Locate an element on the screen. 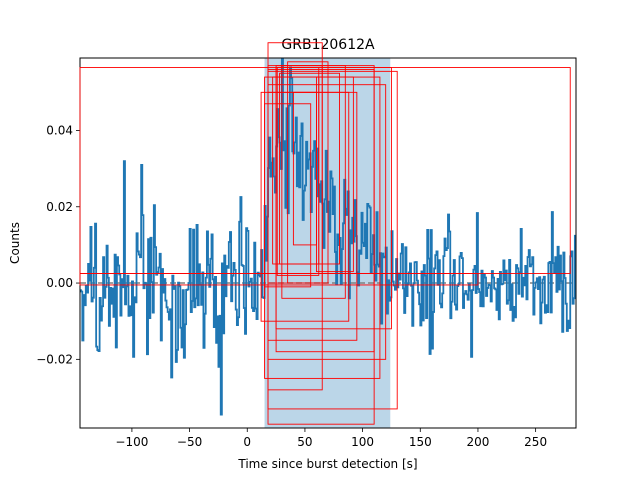  x-tick-label: 50 is located at coordinates (304, 442).